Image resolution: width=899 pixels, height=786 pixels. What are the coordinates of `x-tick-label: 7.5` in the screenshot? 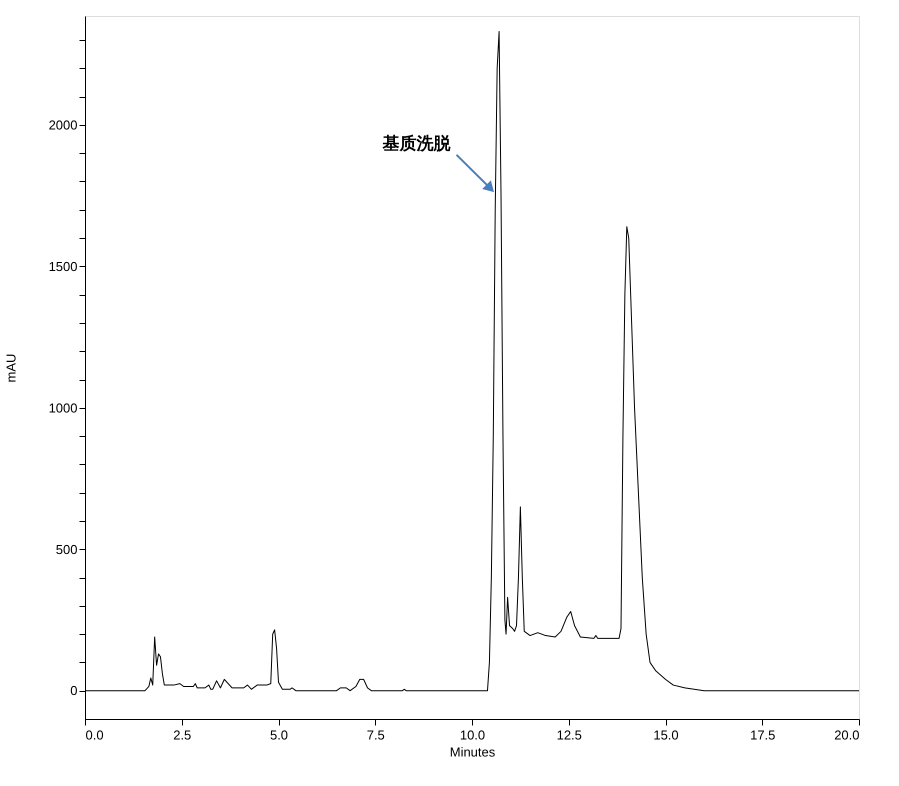 It's located at (375, 735).